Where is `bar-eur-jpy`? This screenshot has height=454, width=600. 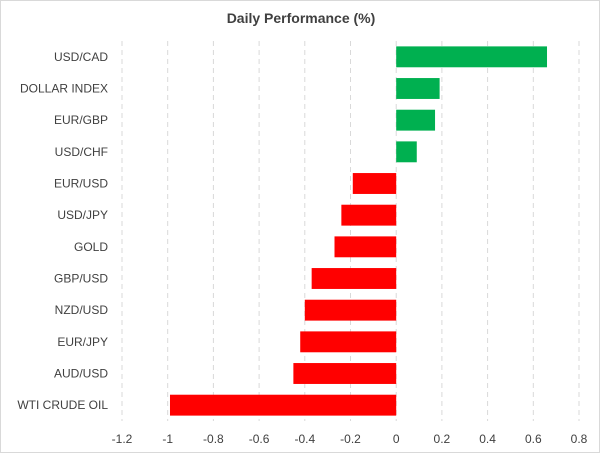 bar-eur-jpy is located at coordinates (348, 342).